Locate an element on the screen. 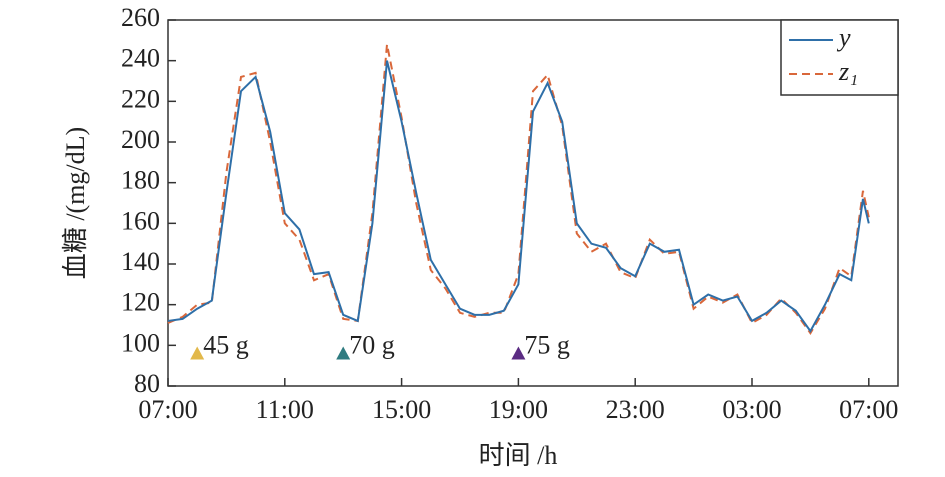 This screenshot has height=477, width=945. legend-box is located at coordinates (839, 57).